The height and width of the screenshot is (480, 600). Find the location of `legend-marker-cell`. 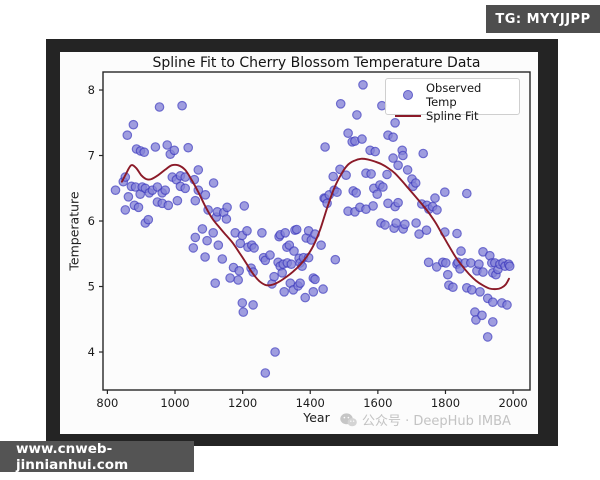

legend-marker-cell is located at coordinates (408, 95).